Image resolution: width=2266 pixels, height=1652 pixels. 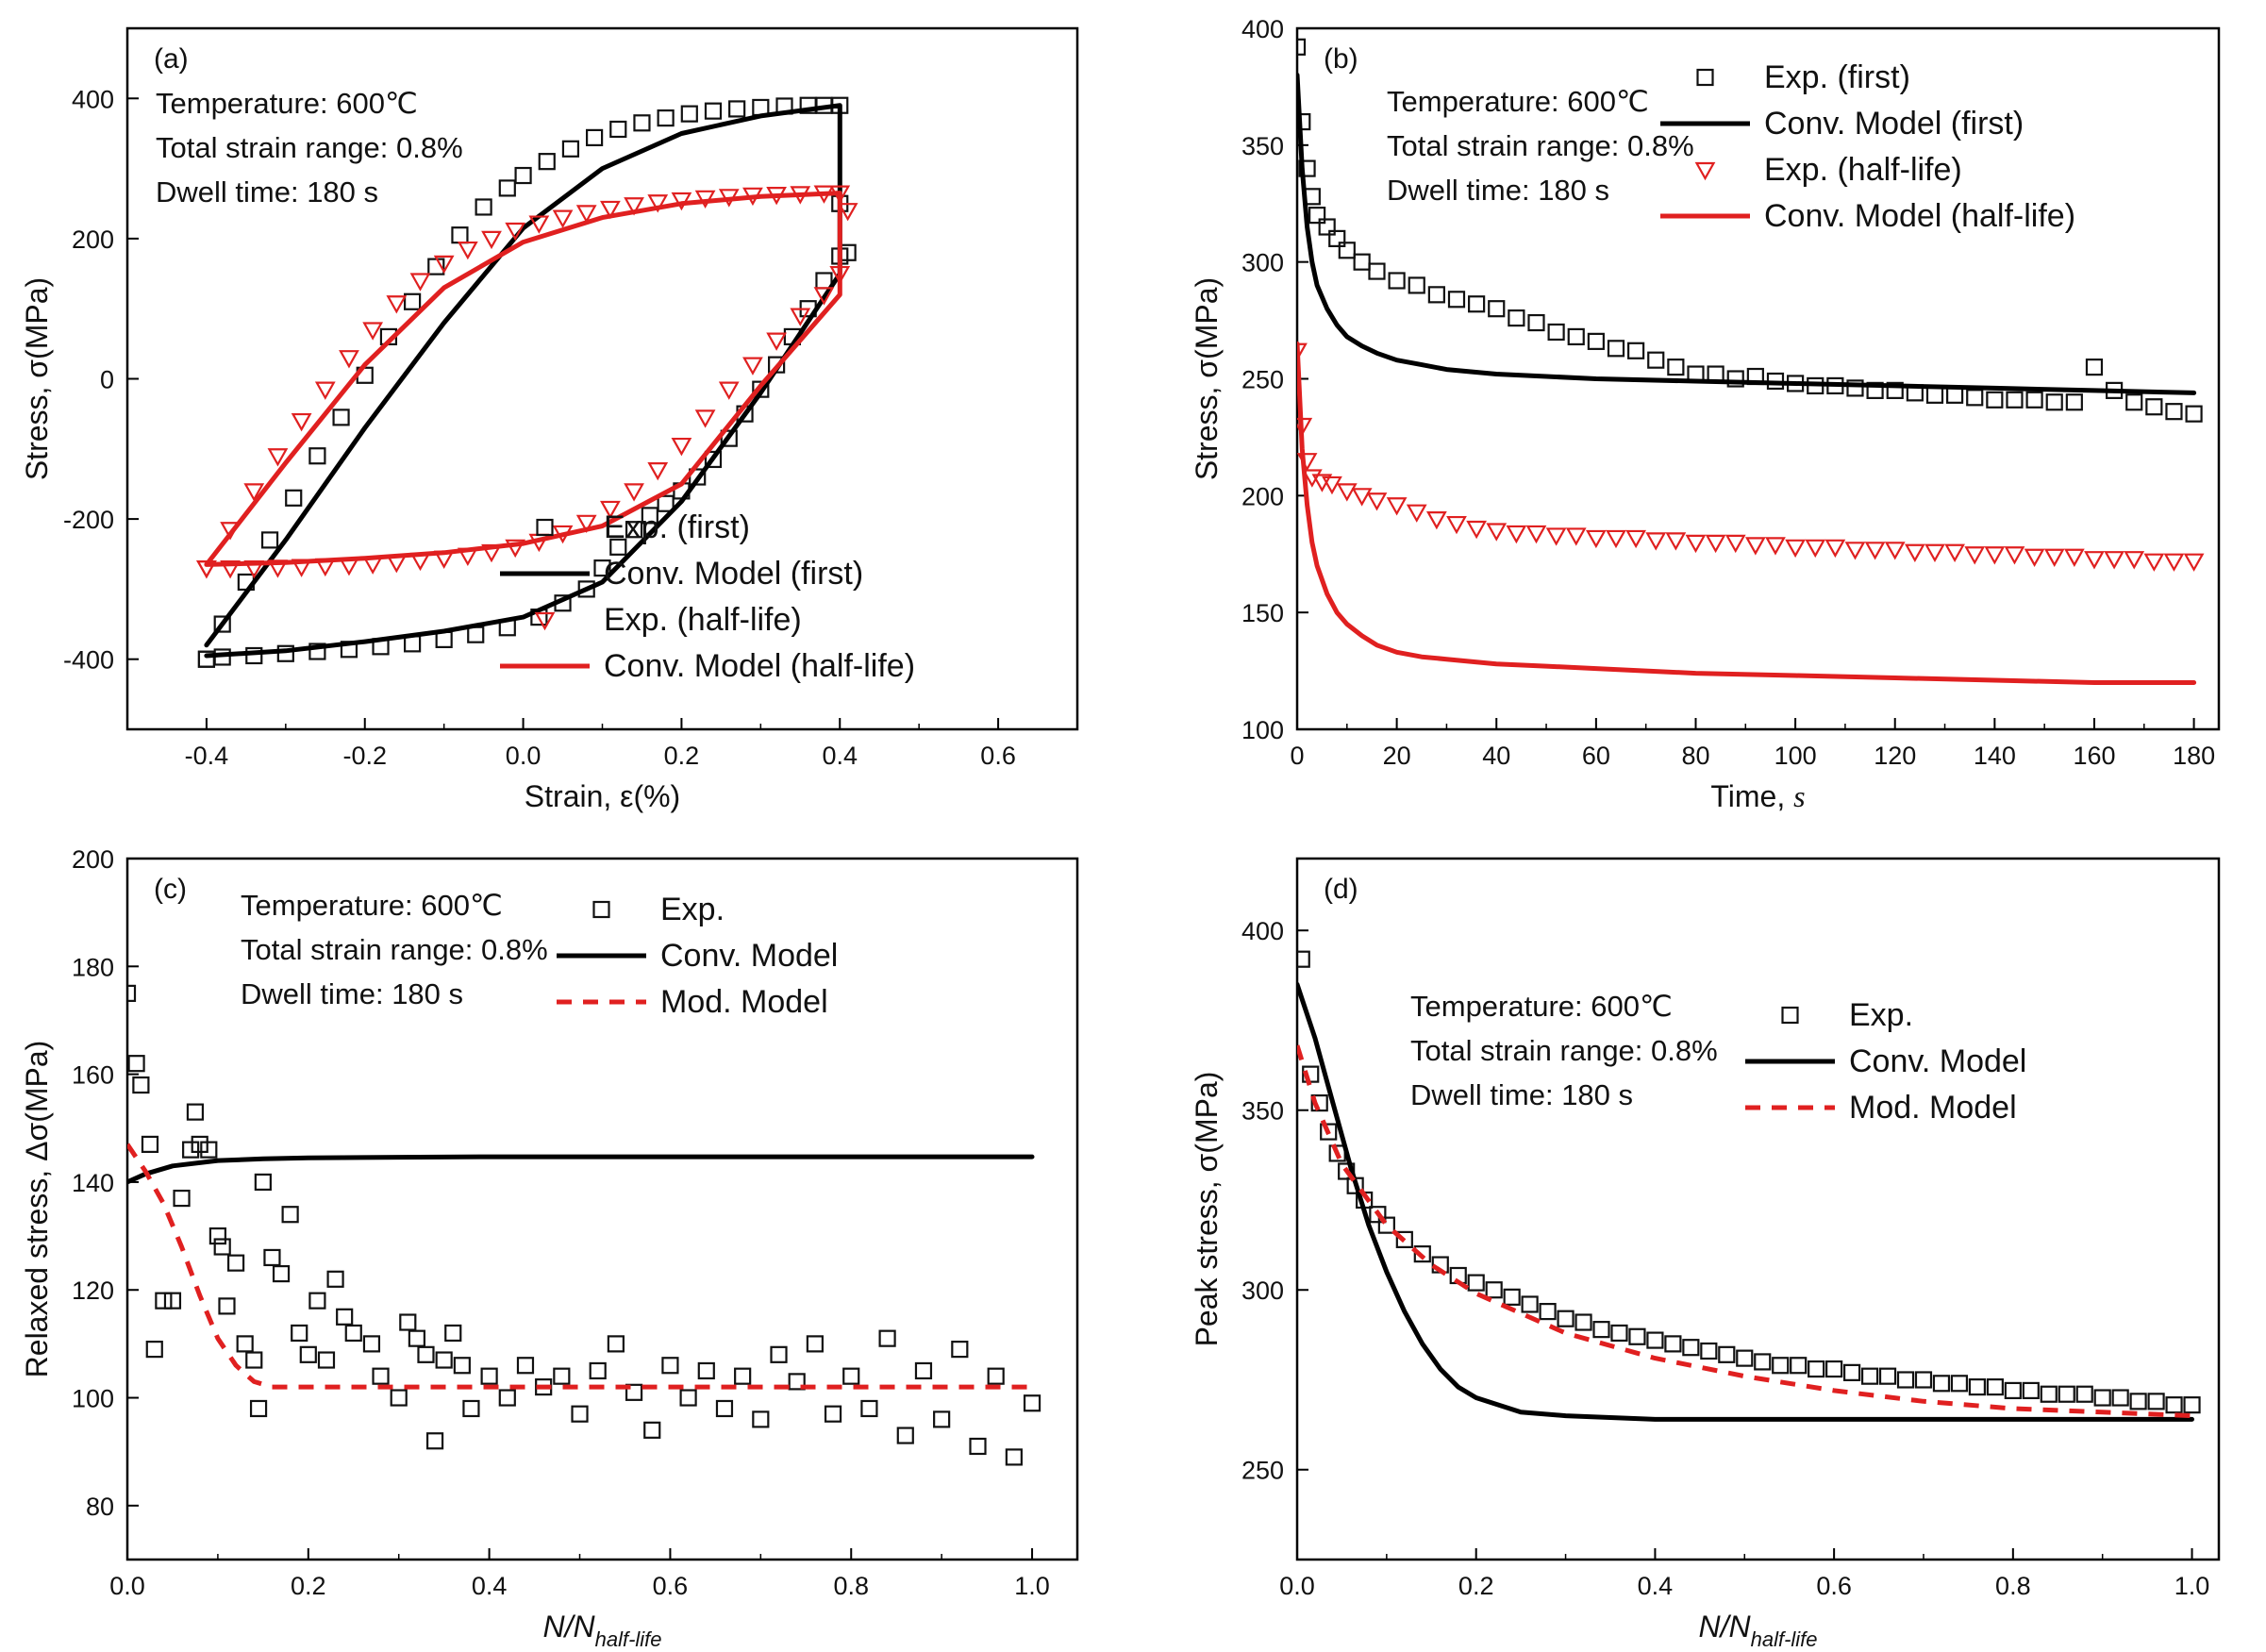 What do you see at coordinates (2192, 1586) in the screenshot?
I see `x-tick-label: 1.0` at bounding box center [2192, 1586].